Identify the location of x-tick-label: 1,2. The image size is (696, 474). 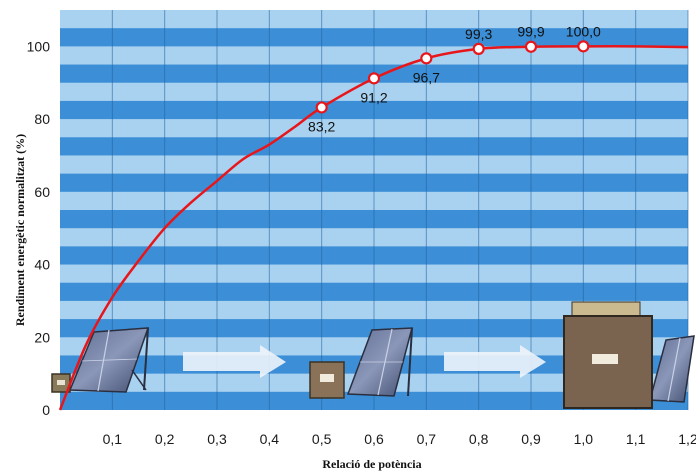
(687, 439).